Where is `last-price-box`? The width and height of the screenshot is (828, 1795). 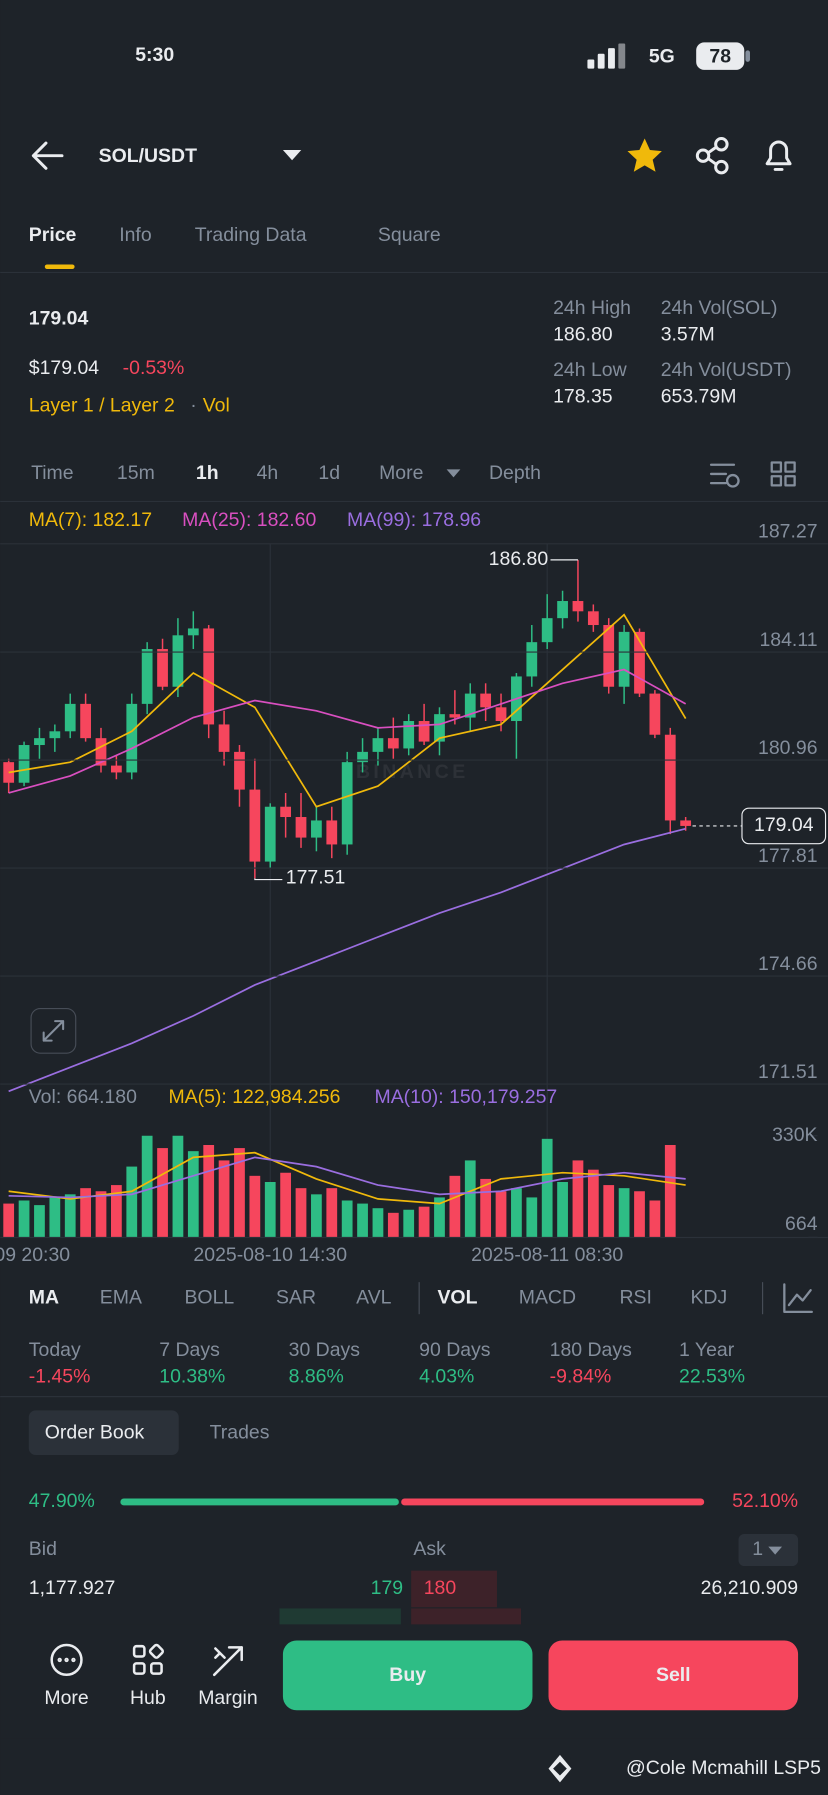
last-price-box is located at coordinates (784, 826).